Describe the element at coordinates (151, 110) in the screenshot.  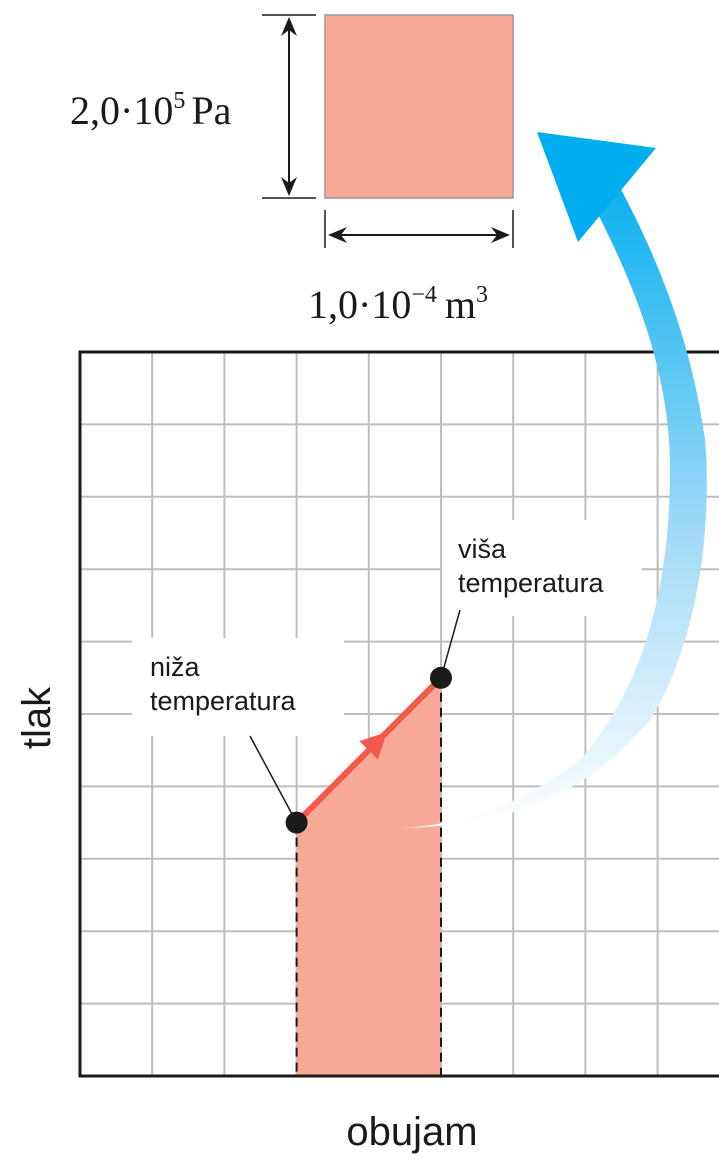
I see `pressure-label: 2,0·105 Pa` at that location.